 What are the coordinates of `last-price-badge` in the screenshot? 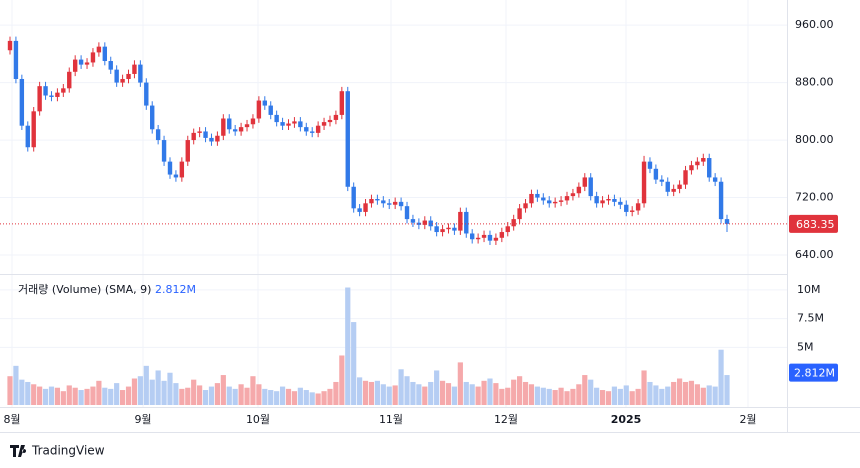 It's located at (813, 223).